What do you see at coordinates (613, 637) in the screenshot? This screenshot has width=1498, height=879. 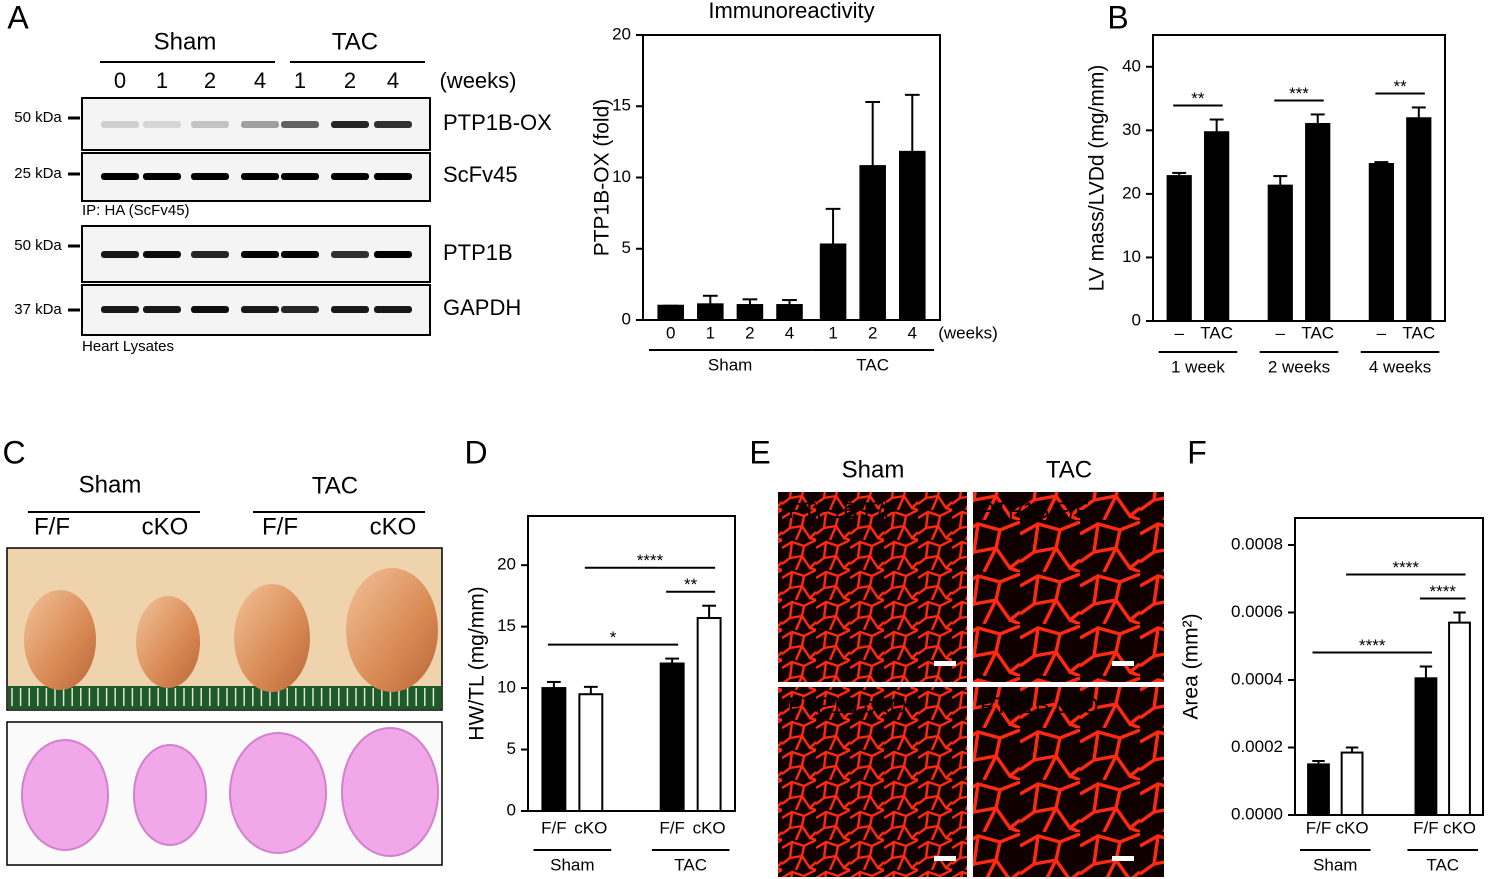 I see `significance-label: *` at bounding box center [613, 637].